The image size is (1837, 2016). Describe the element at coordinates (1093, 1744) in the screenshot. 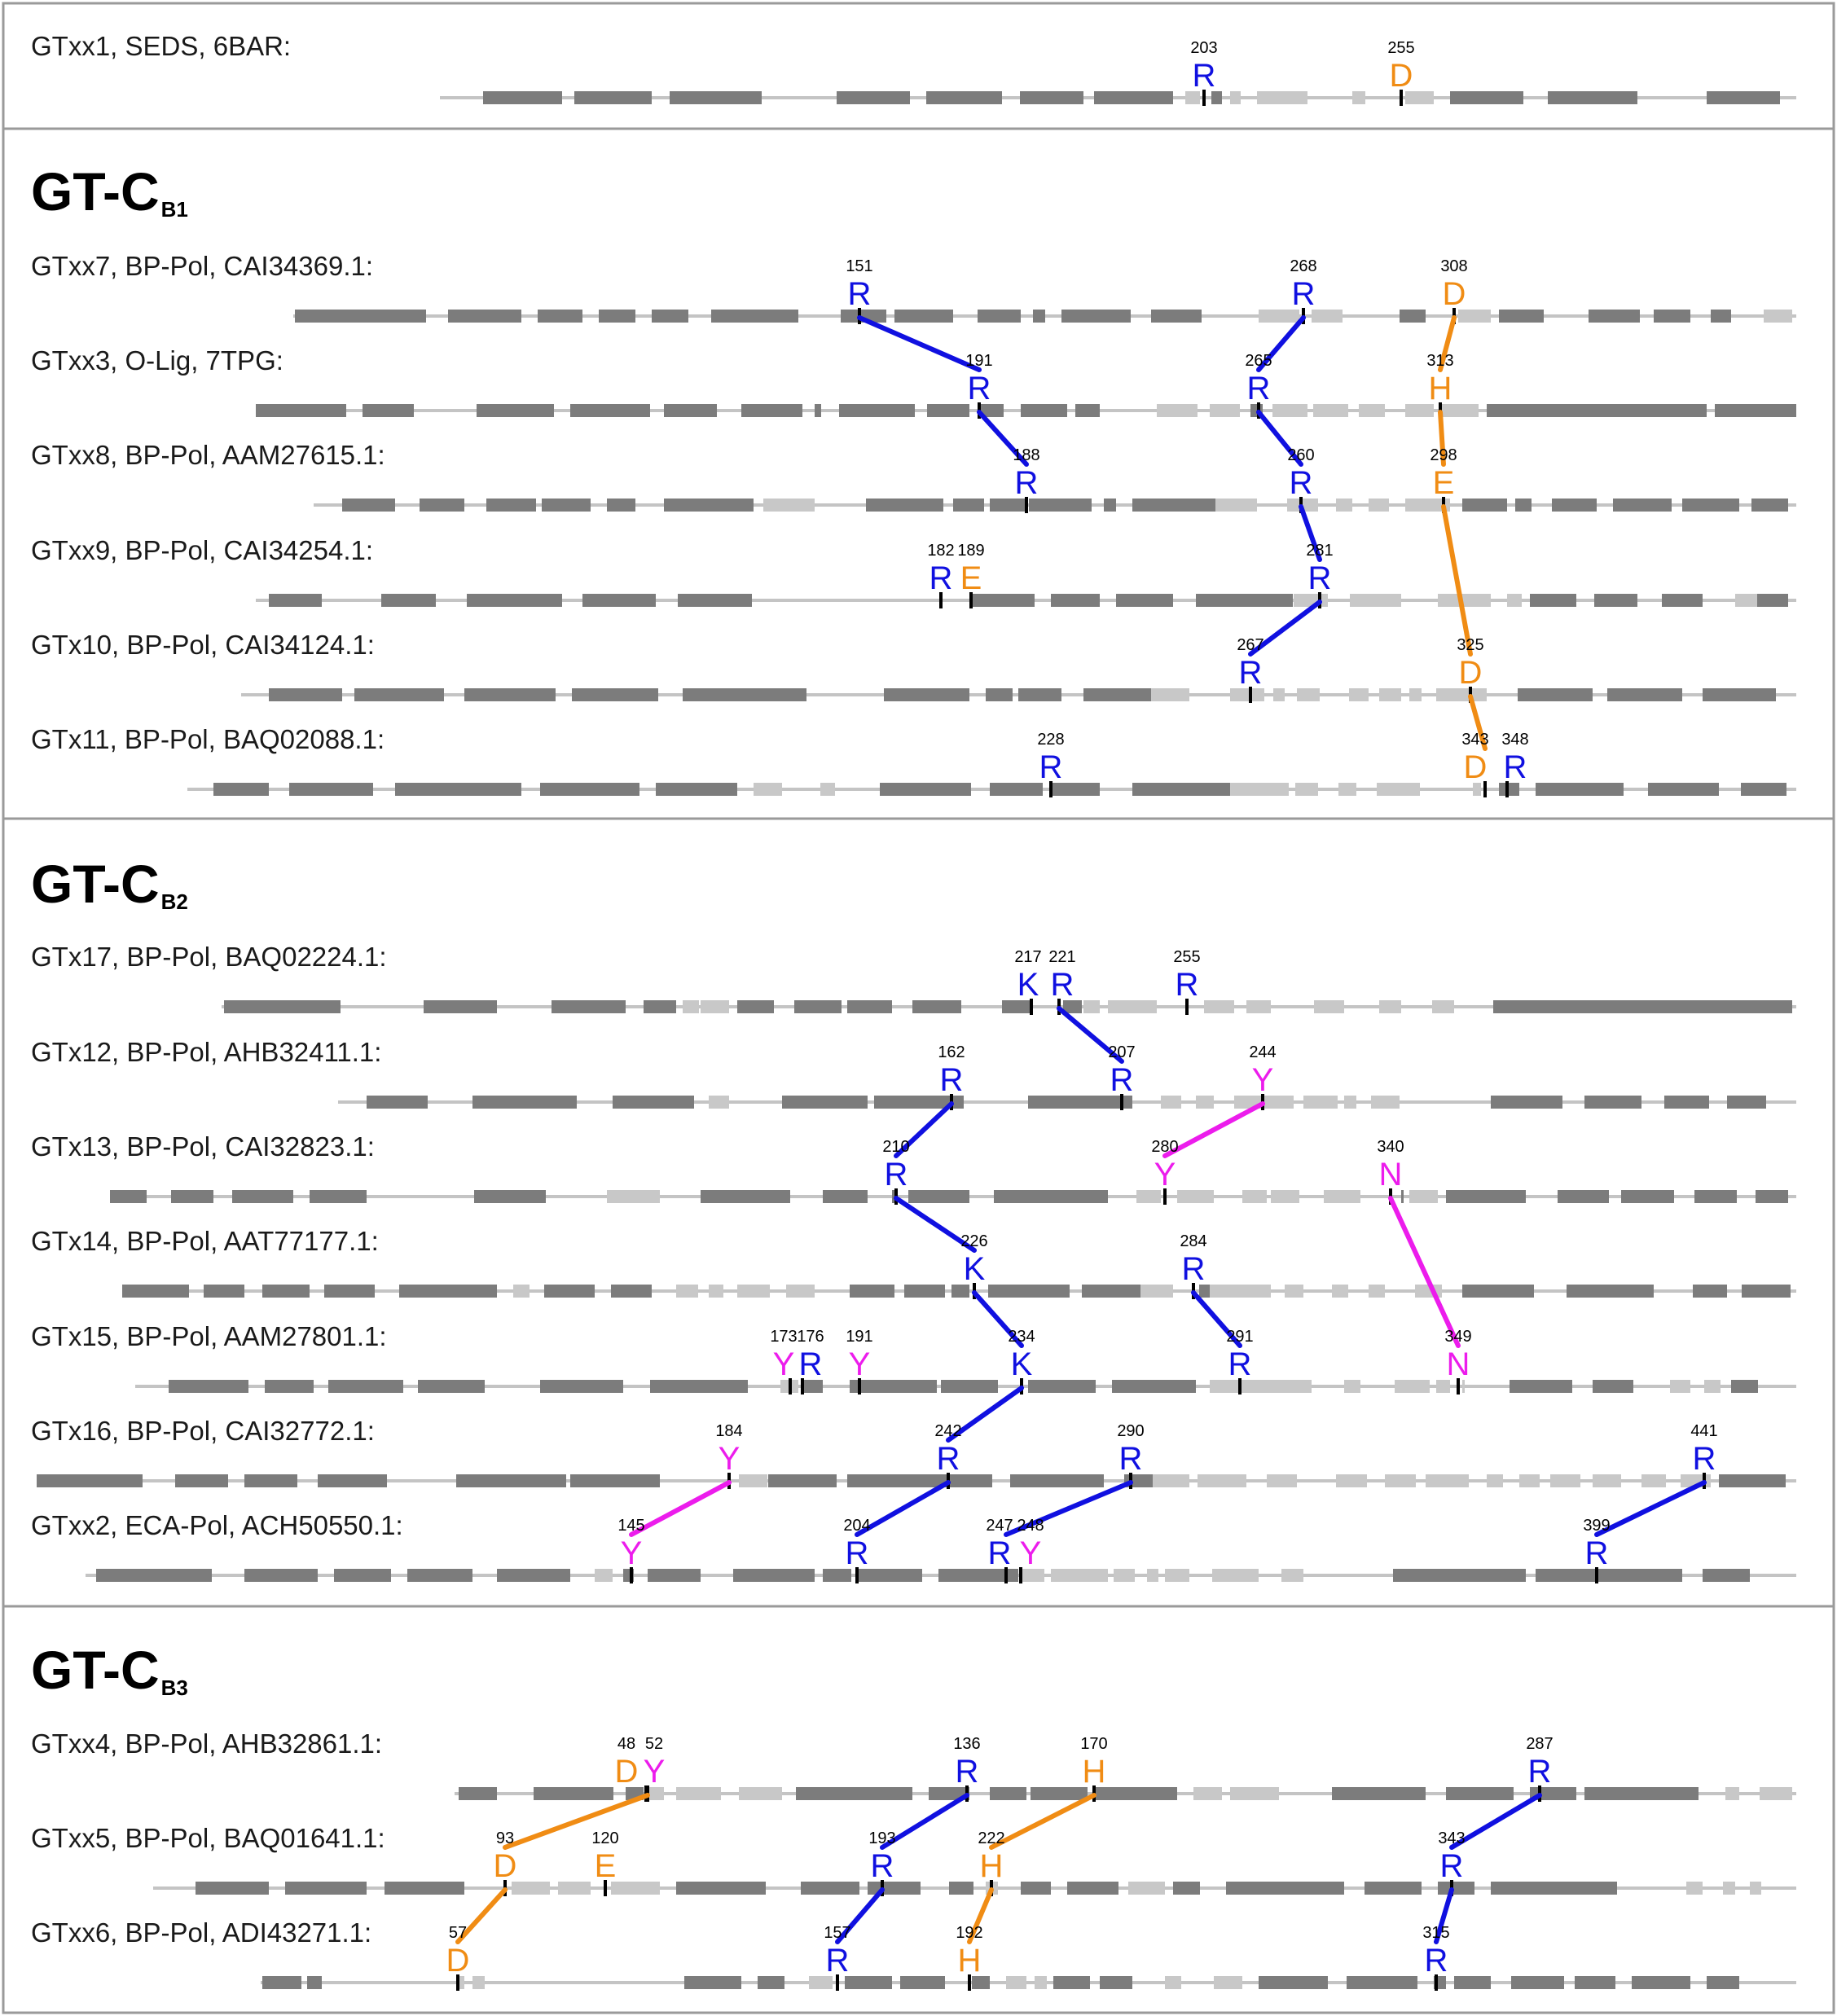

I see `residue-number: 170` at that location.